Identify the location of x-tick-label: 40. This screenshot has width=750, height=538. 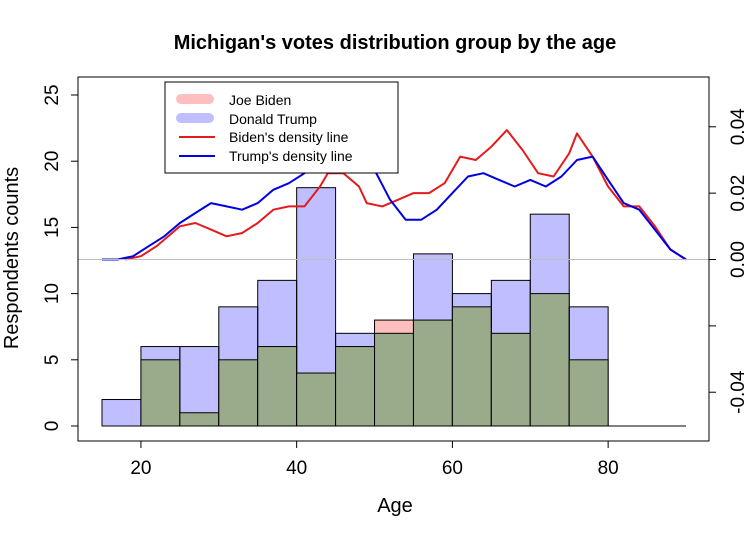
(296, 468).